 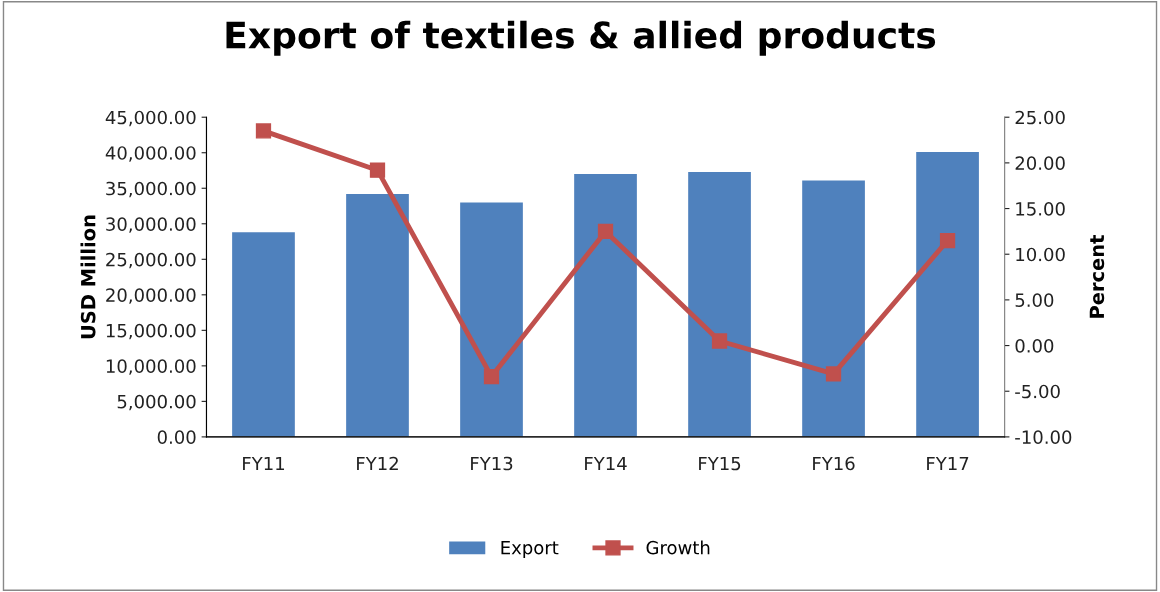 What do you see at coordinates (150, 154) in the screenshot?
I see `y-tick-label: 40,000.00` at bounding box center [150, 154].